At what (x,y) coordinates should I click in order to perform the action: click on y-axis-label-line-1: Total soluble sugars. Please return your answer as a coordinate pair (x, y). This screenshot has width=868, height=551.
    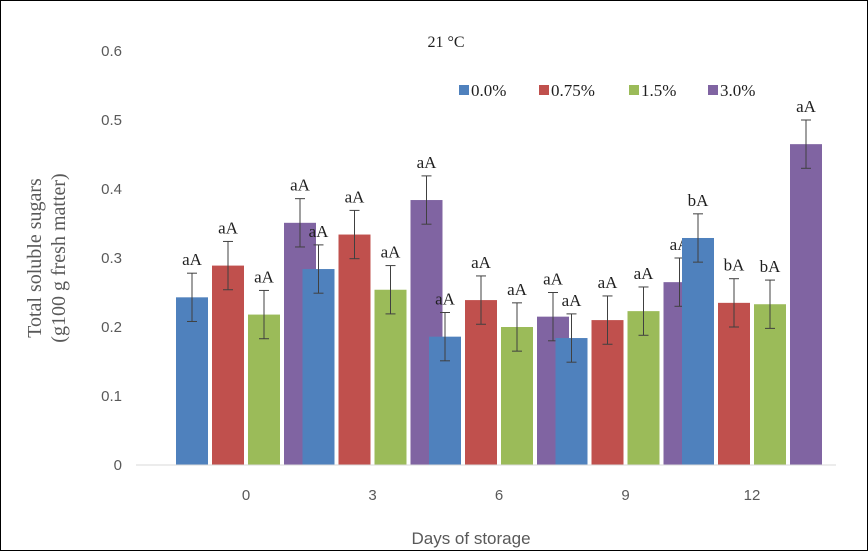
    Looking at the image, I should click on (35, 258).